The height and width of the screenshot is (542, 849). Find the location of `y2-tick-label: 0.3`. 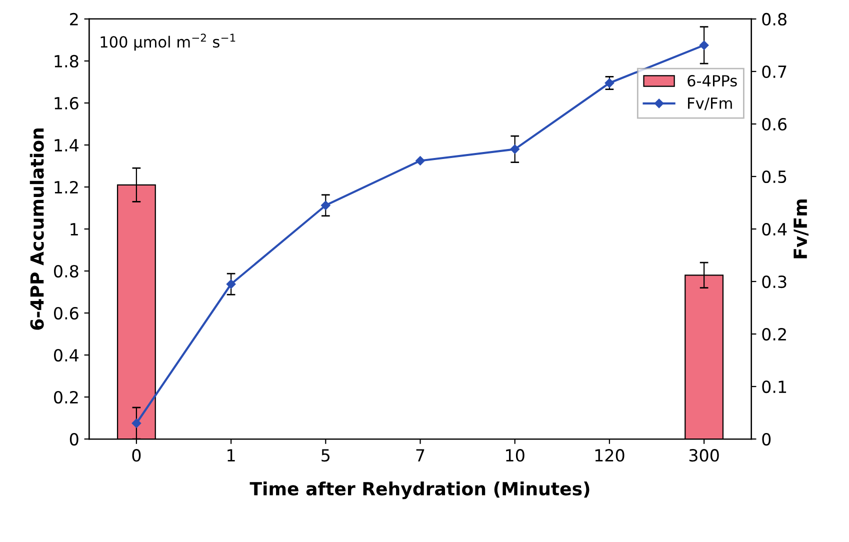

y2-tick-label: 0.3 is located at coordinates (774, 281).